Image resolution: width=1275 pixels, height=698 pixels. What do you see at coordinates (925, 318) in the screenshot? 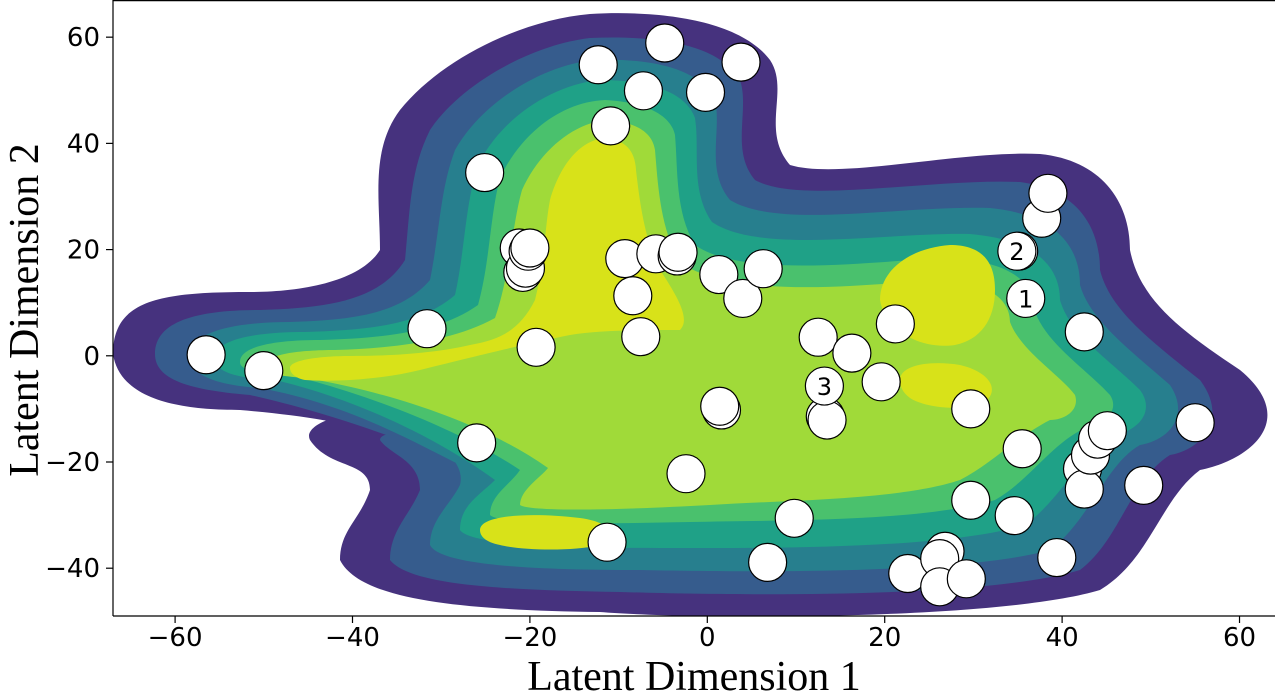
I see `point-annotations: 1 2 3` at bounding box center [925, 318].